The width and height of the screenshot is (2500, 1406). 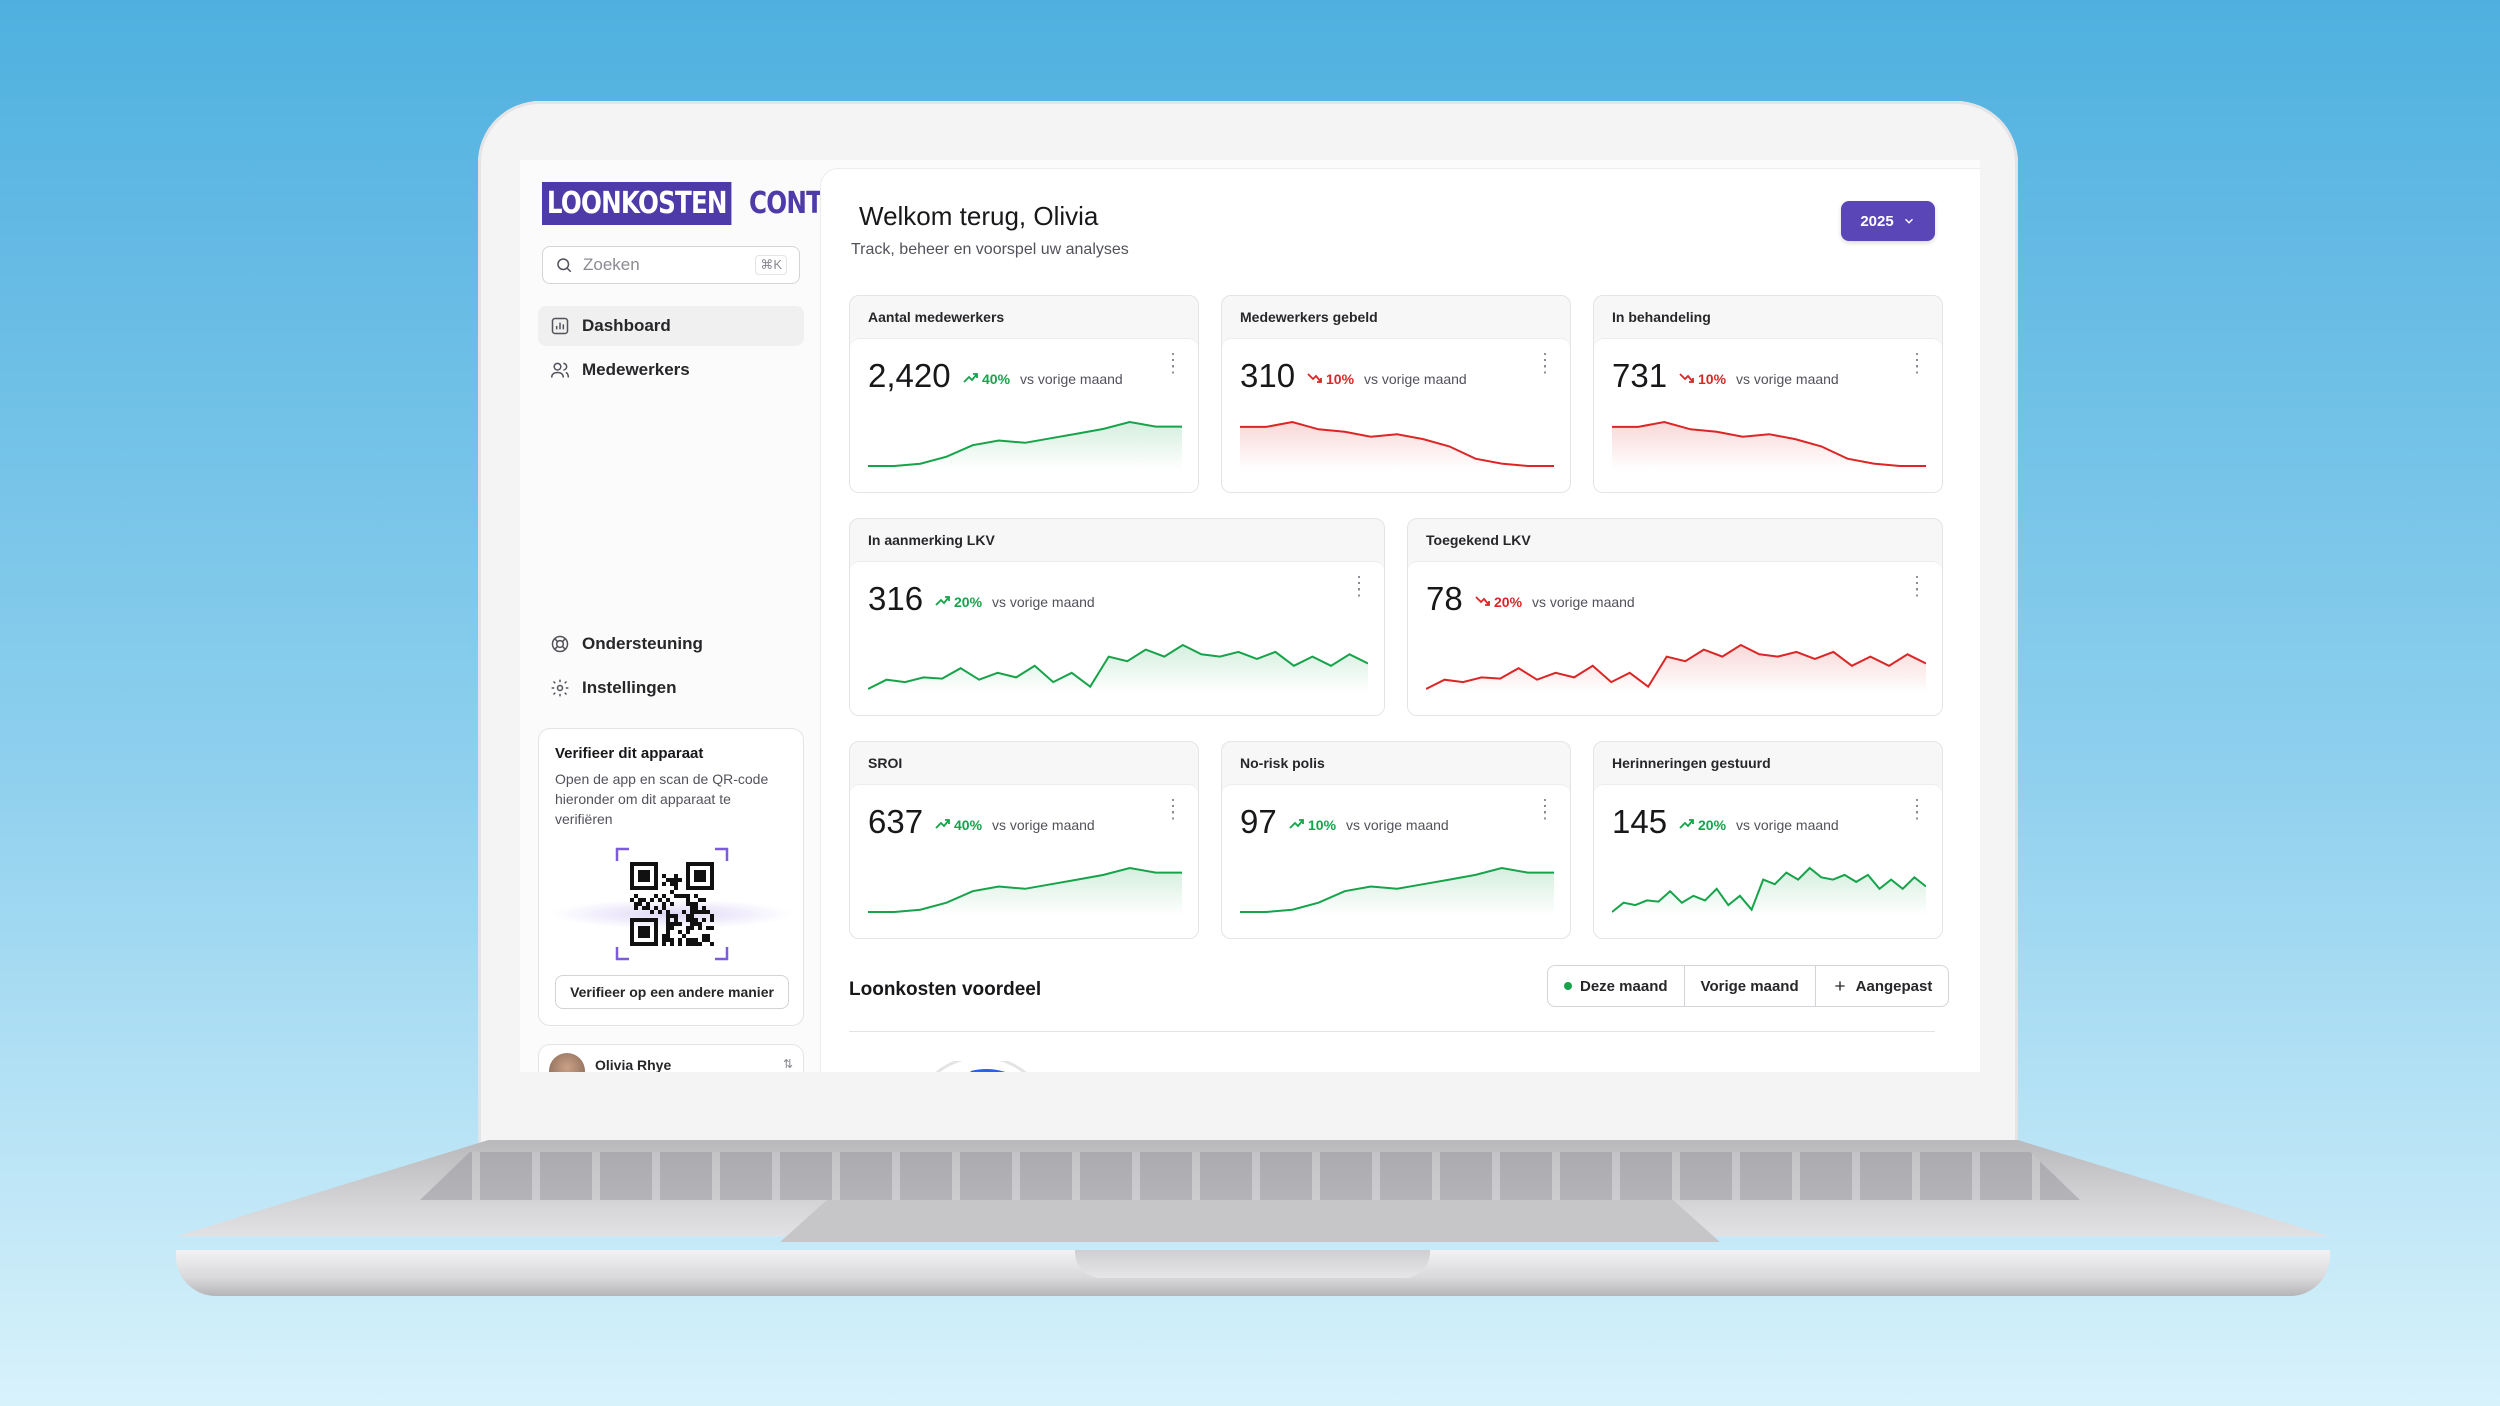 What do you see at coordinates (1616, 986) in the screenshot?
I see `filter-this-month: Deze maand` at bounding box center [1616, 986].